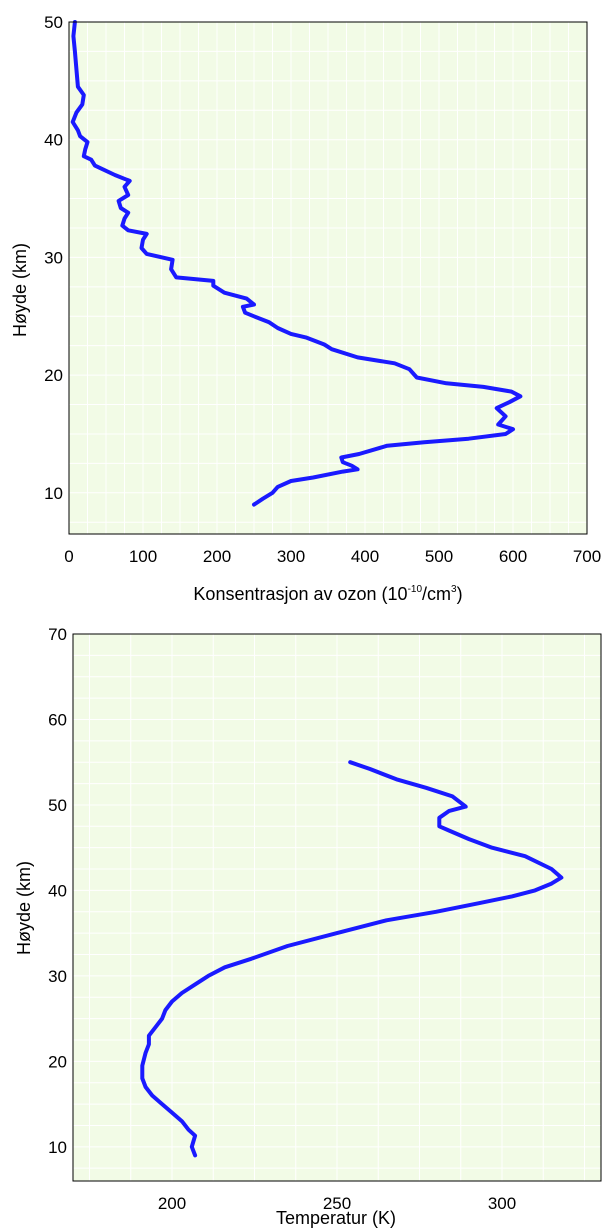 The height and width of the screenshot is (1230, 605). I want to click on y-tick-labels: 10 20 30 40 50, so click(53, 258).